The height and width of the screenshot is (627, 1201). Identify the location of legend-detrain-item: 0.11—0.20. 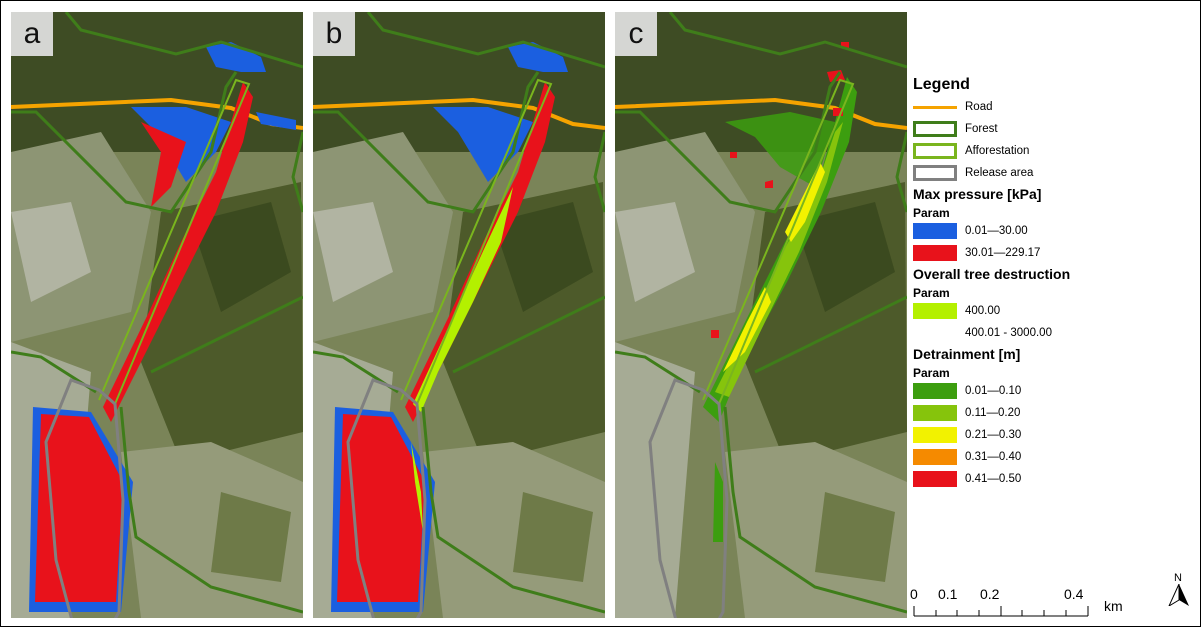
(1038, 413).